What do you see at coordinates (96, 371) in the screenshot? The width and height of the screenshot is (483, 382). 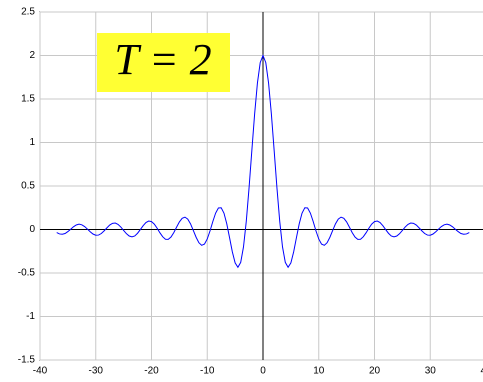 I see `x-tick-label: -30` at bounding box center [96, 371].